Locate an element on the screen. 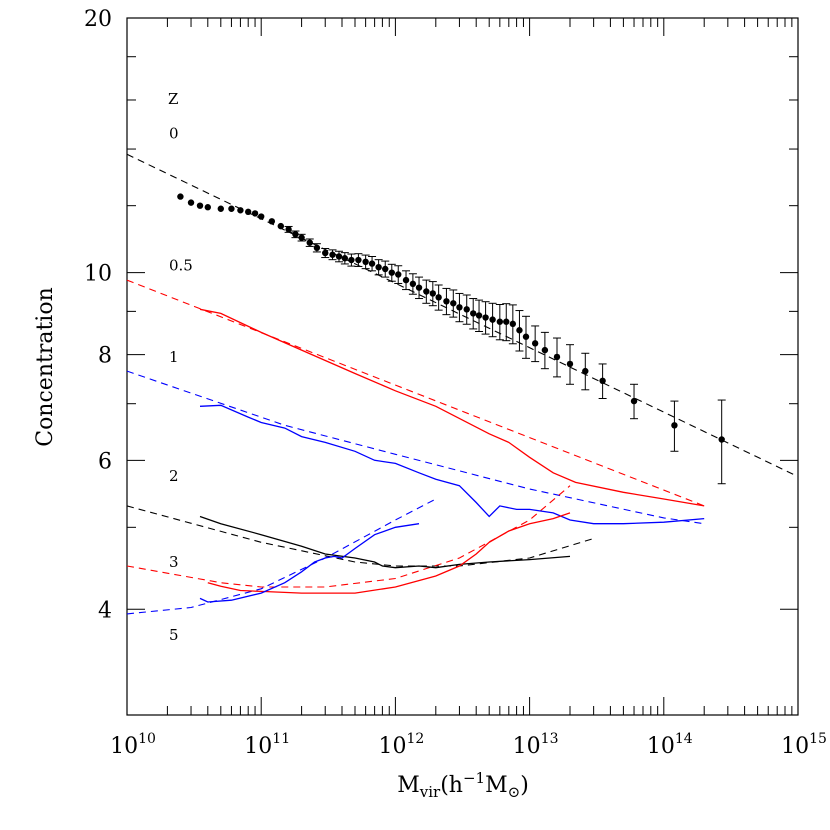 The height and width of the screenshot is (830, 830). x-tick-label-0: 1010 is located at coordinates (133, 745).